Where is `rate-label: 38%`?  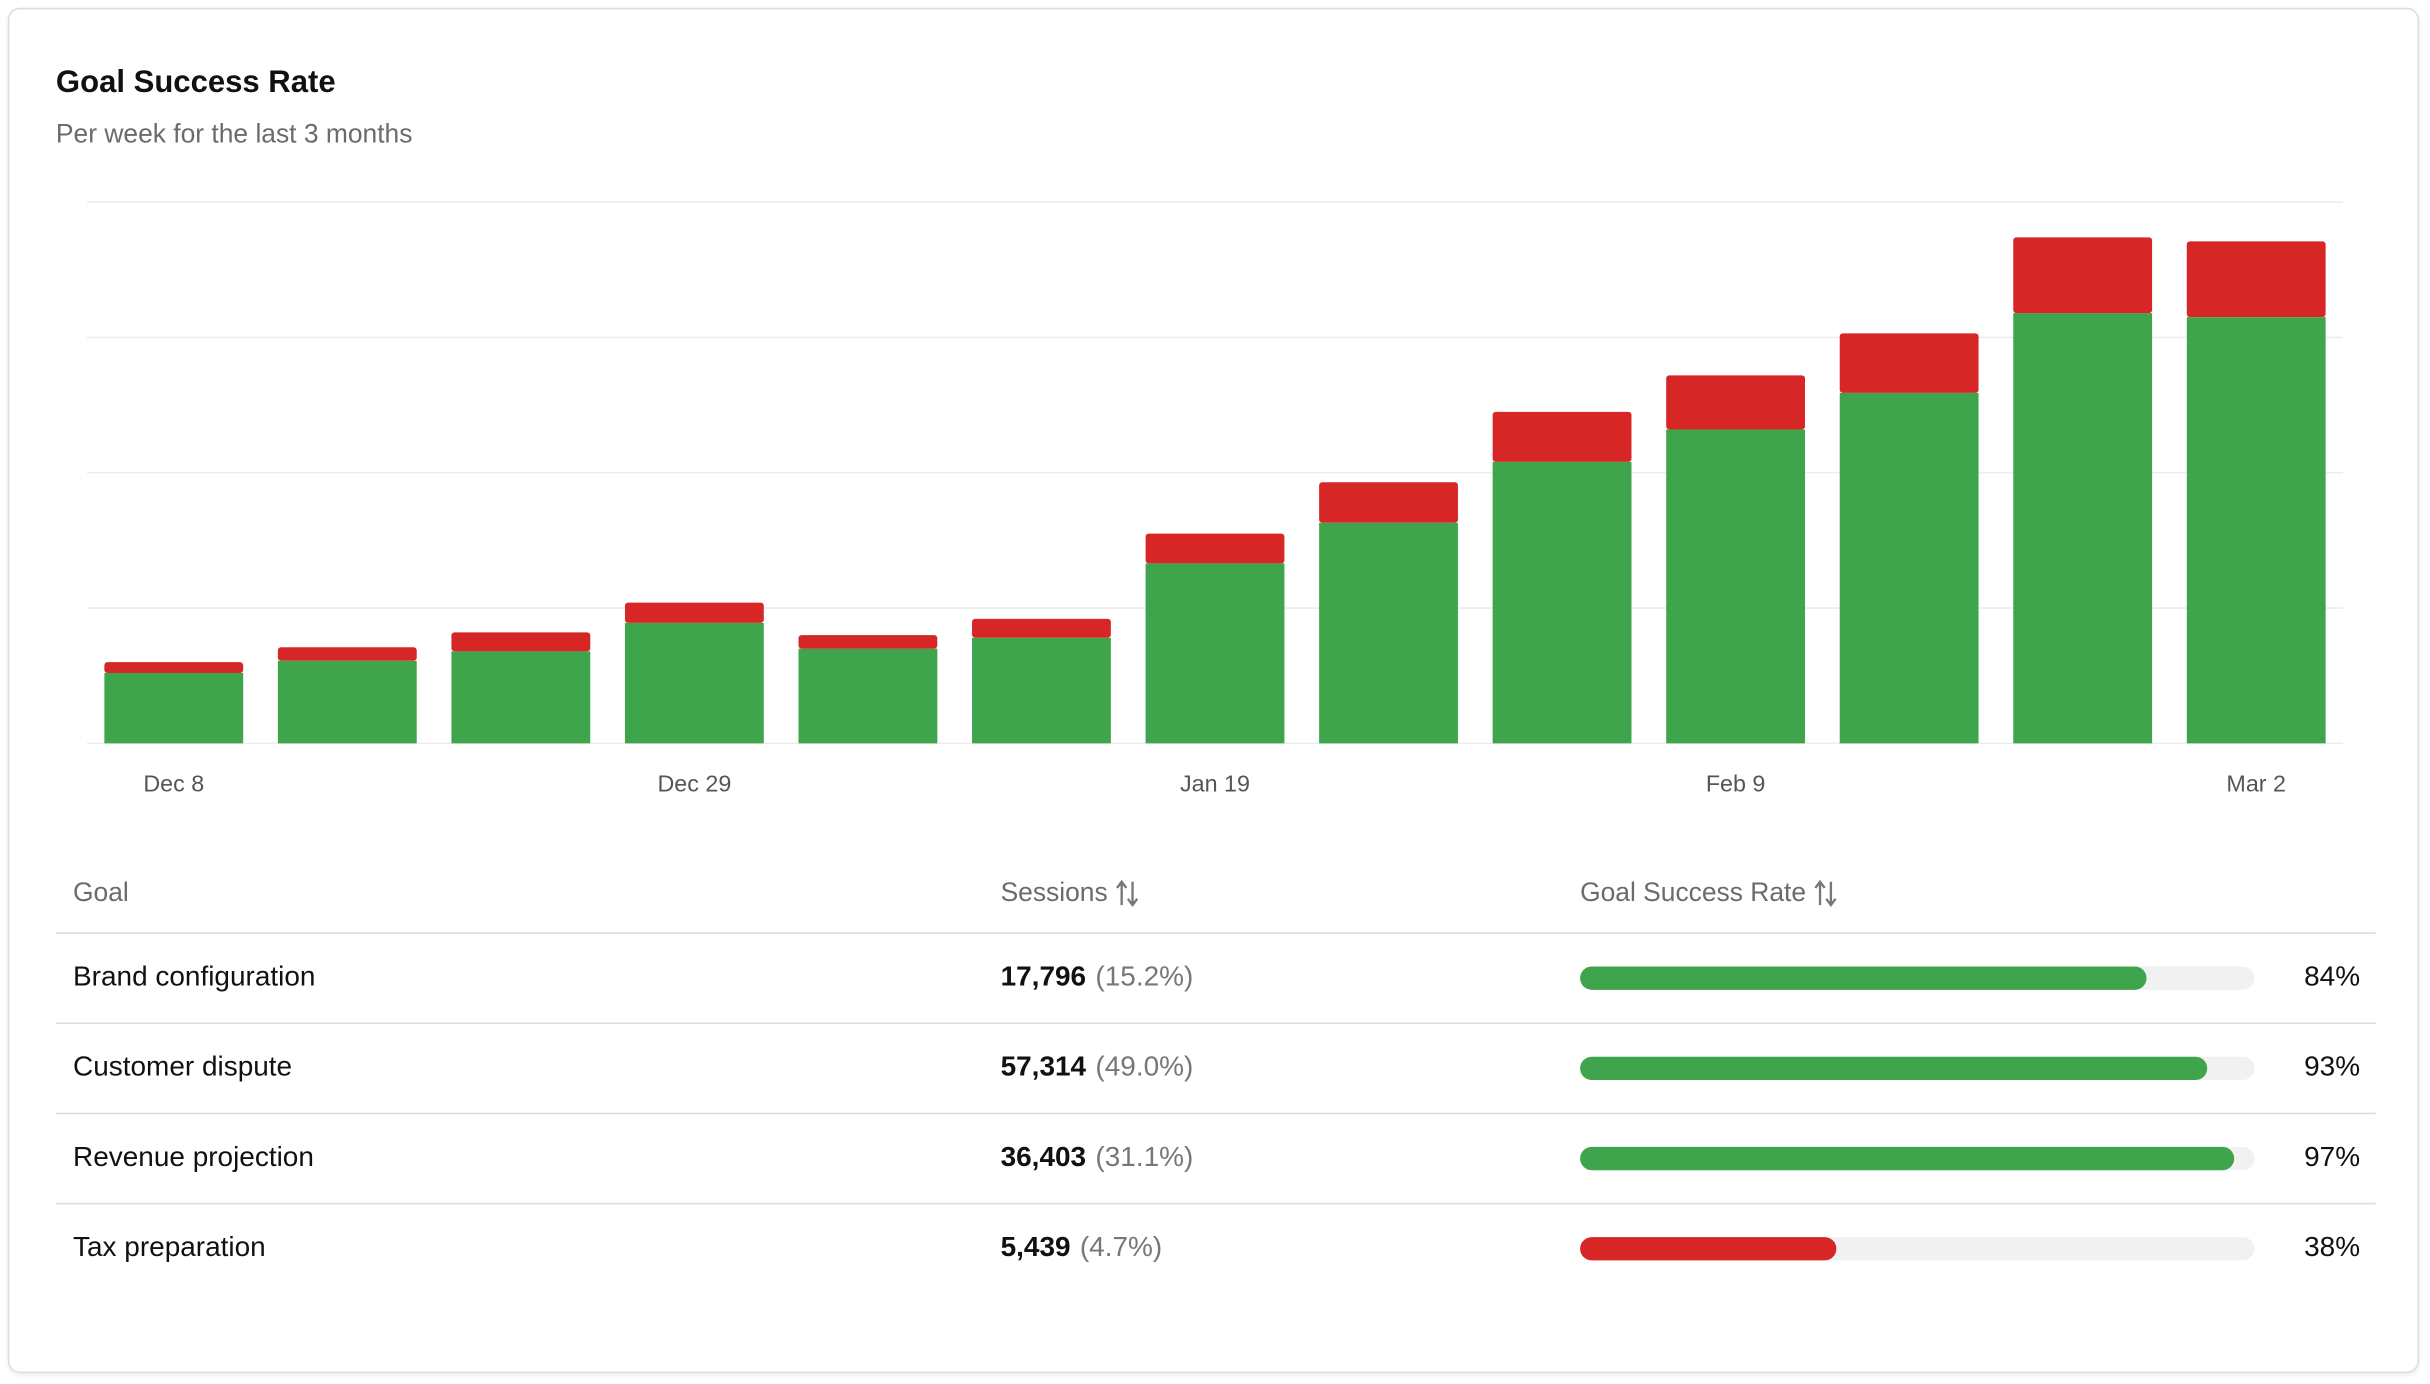 rate-label: 38% is located at coordinates (2332, 1246).